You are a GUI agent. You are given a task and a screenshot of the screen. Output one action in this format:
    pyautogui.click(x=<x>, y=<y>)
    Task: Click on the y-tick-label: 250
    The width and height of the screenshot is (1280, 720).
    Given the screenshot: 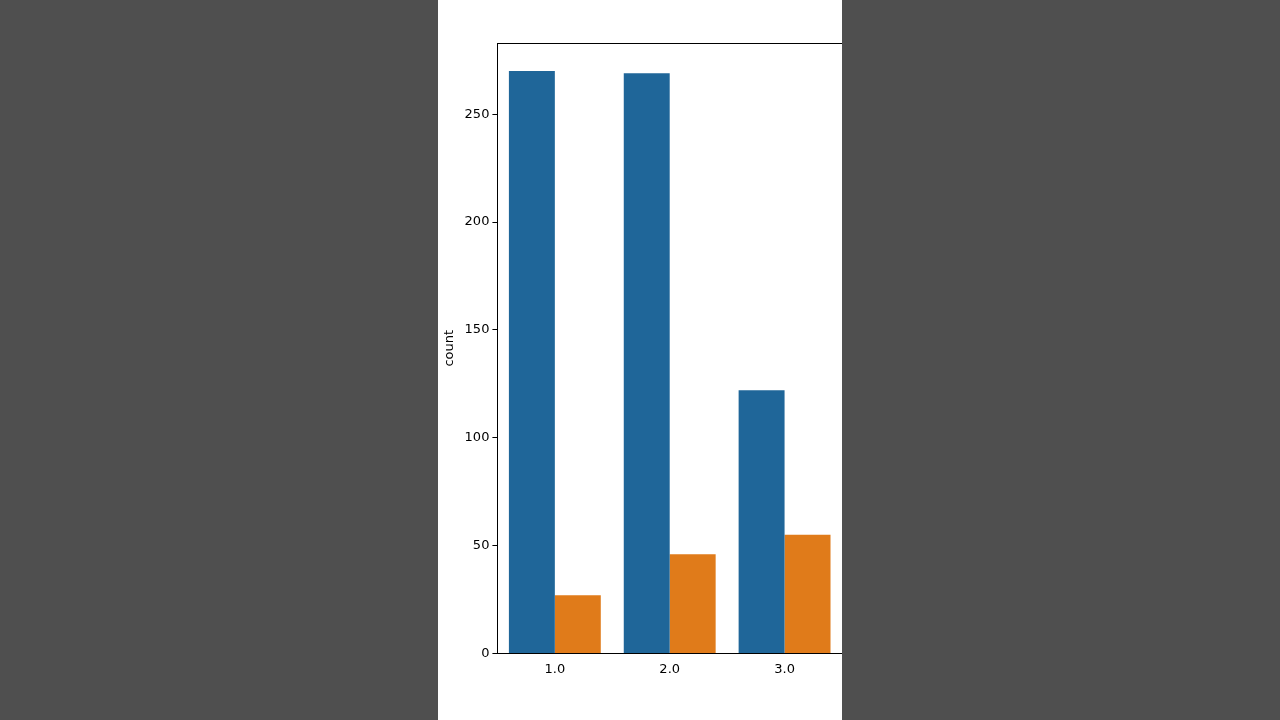 What is the action you would take?
    pyautogui.click(x=477, y=113)
    